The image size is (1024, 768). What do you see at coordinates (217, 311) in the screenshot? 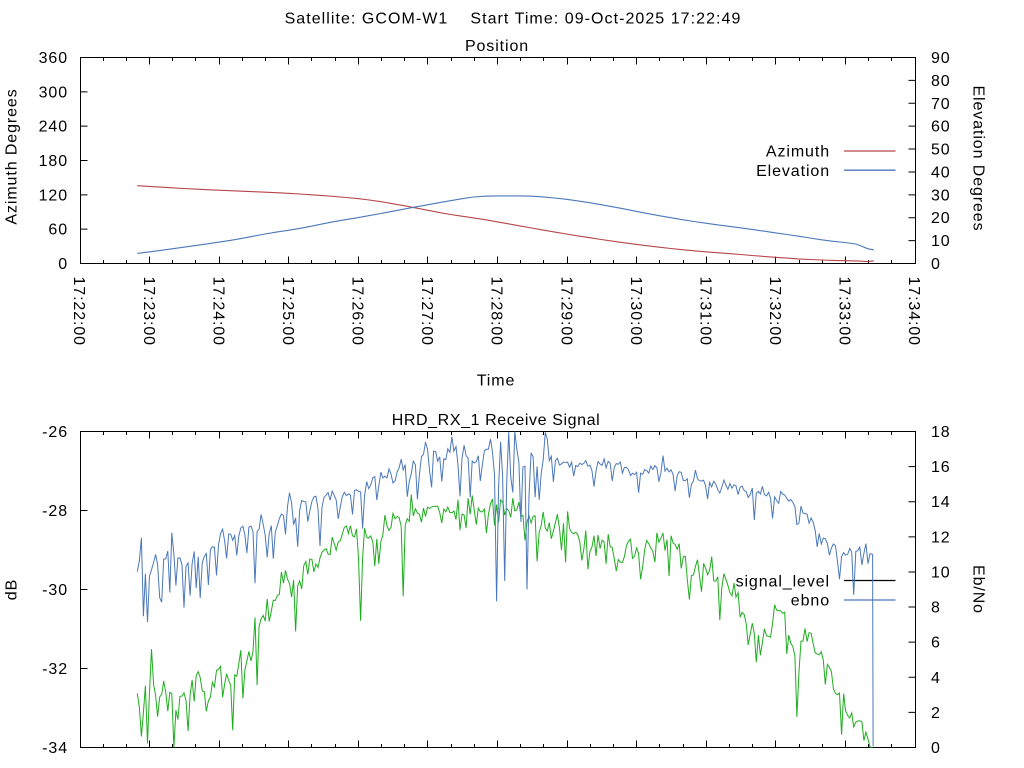
I see `svg-text: 17:24:00` at bounding box center [217, 311].